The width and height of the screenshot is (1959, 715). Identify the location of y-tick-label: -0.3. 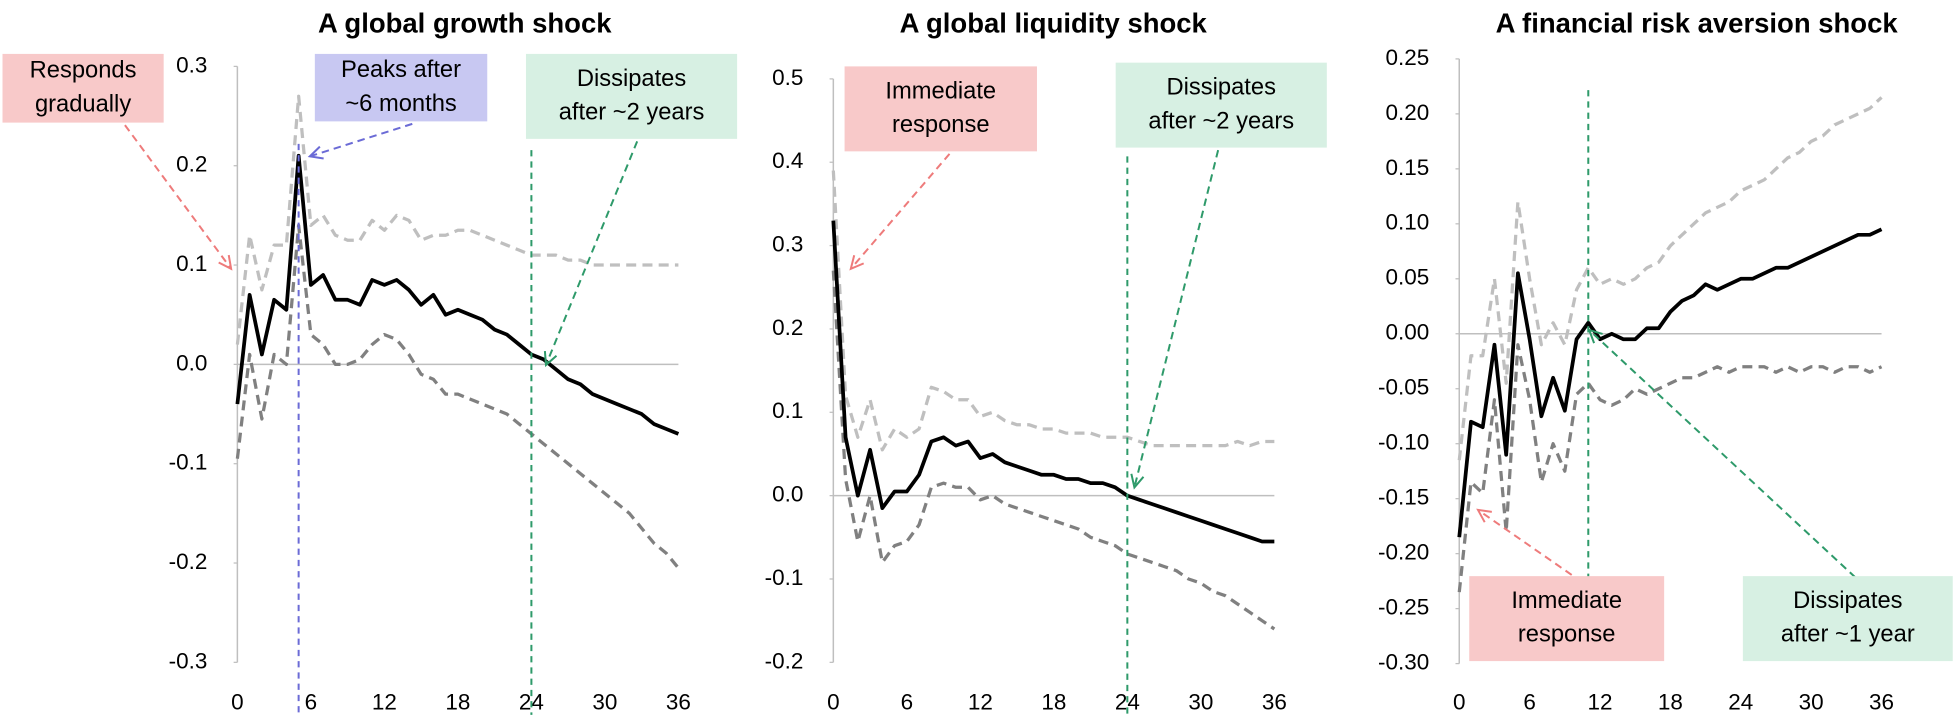
(188, 660).